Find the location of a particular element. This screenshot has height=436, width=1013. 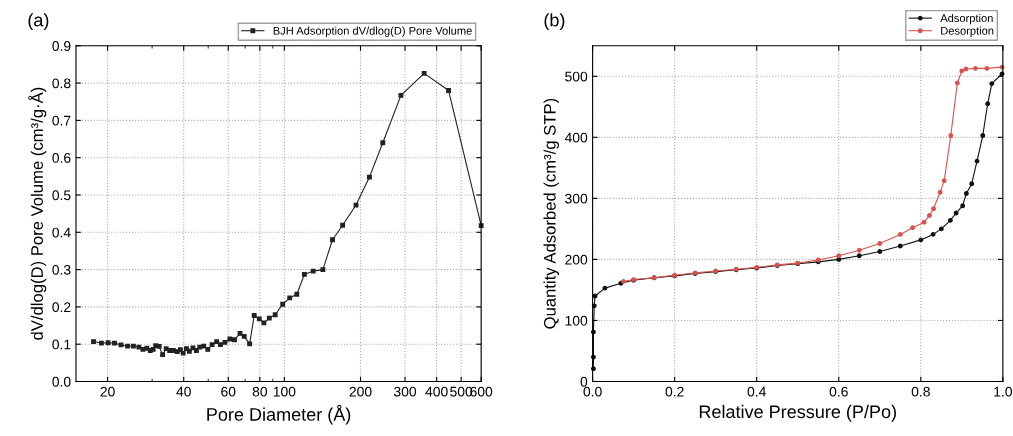

x-tick-label: 1.0 is located at coordinates (1003, 391).